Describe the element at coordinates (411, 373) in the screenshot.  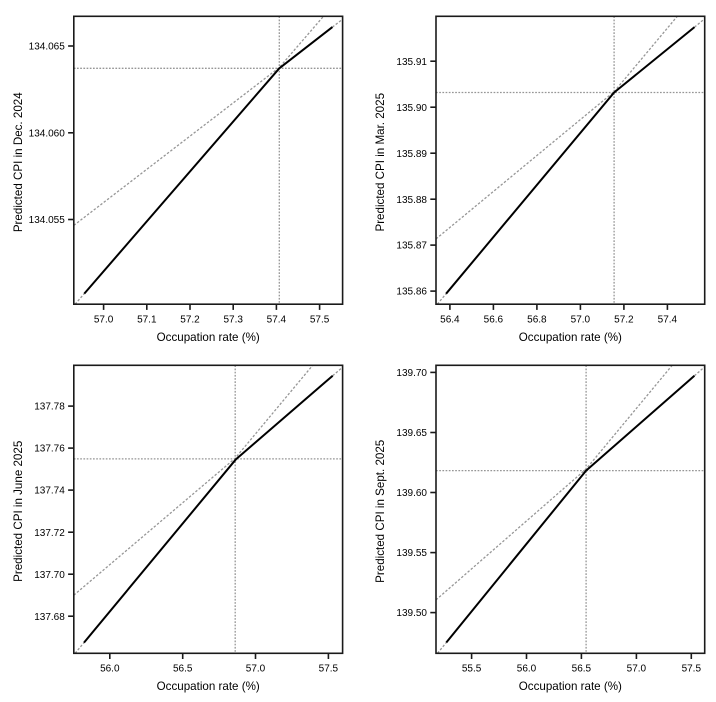
I see `svg-text: 139.70` at that location.